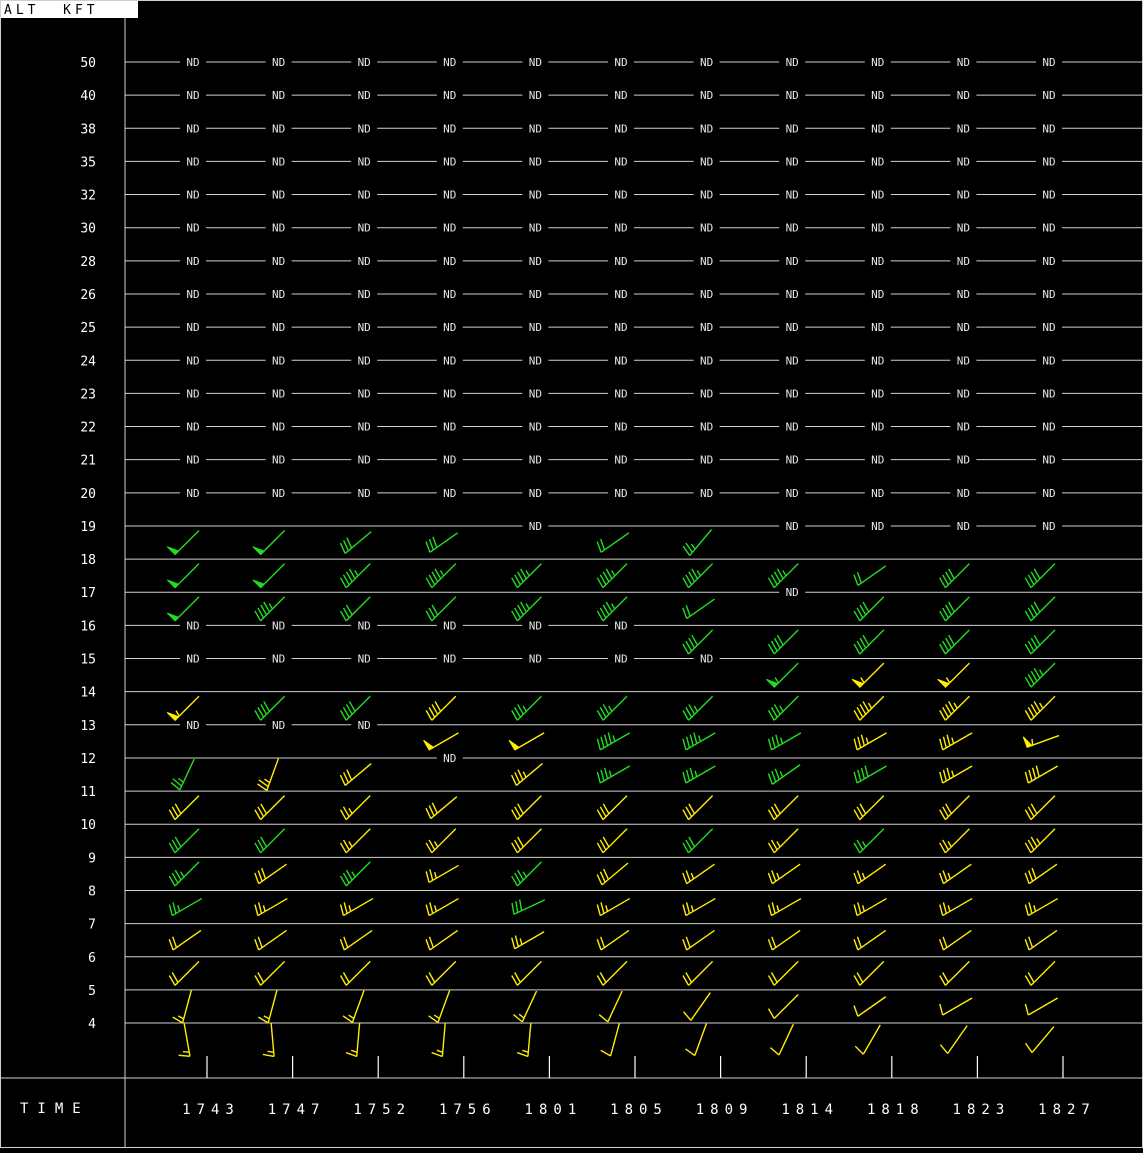 The height and width of the screenshot is (1153, 1143). What do you see at coordinates (88, 328) in the screenshot?
I see `altitude-tick-label: 25` at bounding box center [88, 328].